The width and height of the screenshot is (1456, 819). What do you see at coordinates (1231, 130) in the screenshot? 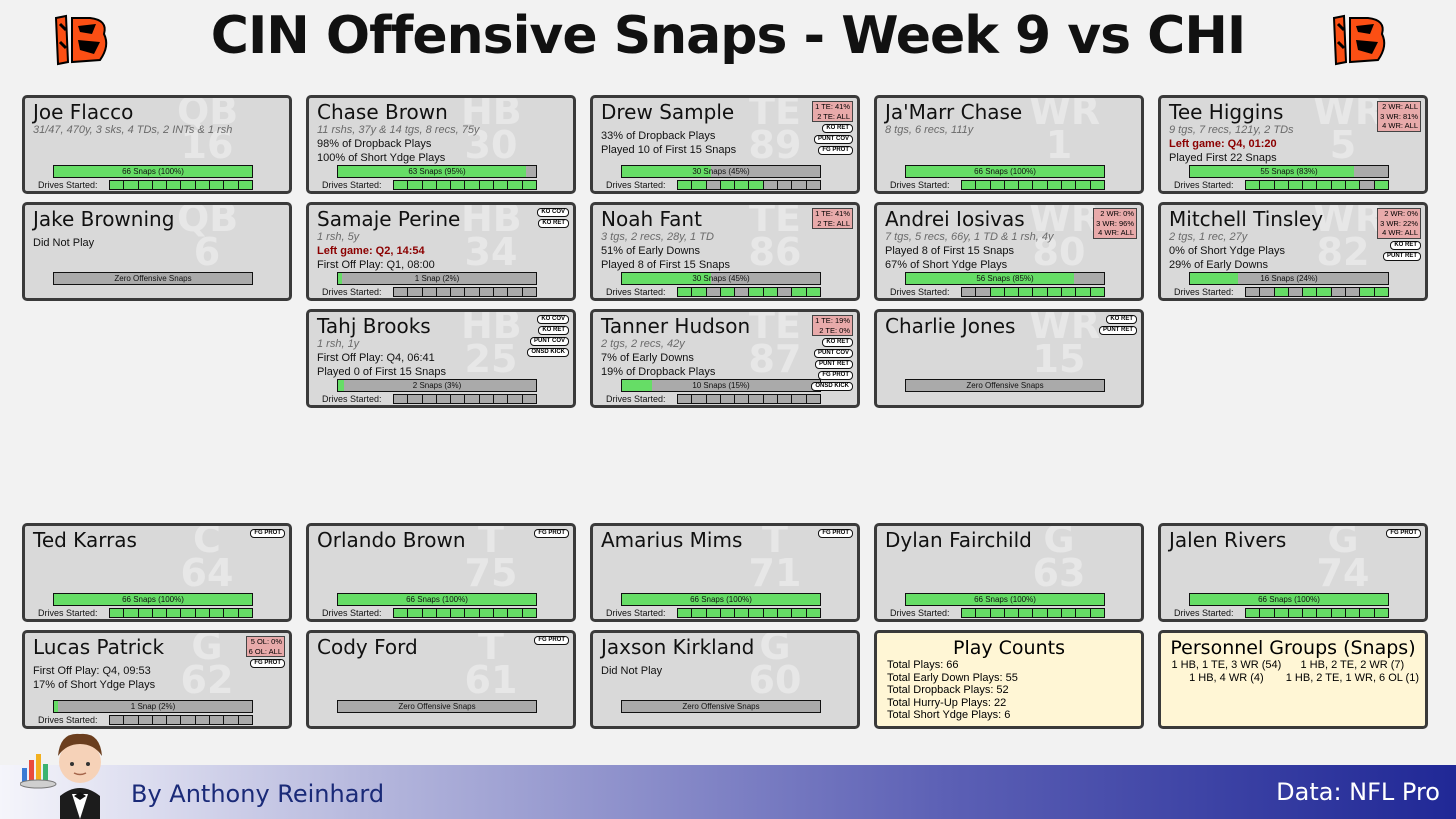
I see `card-detail-line: 9 tgs, 7 recs, 121y, 2 TDs` at bounding box center [1231, 130].